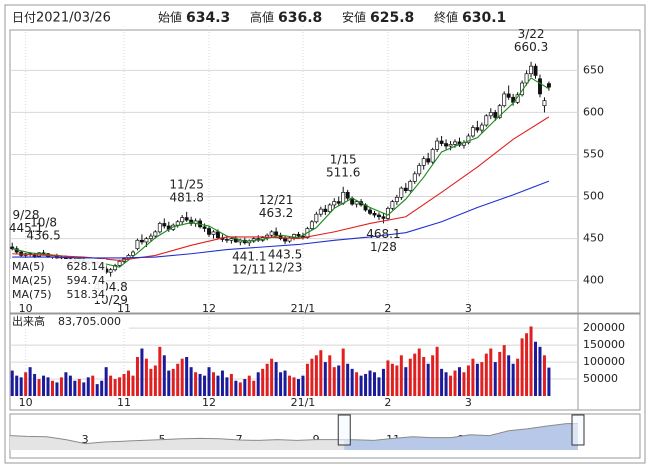  I want to click on annotation-date: 3/22, so click(531, 34).